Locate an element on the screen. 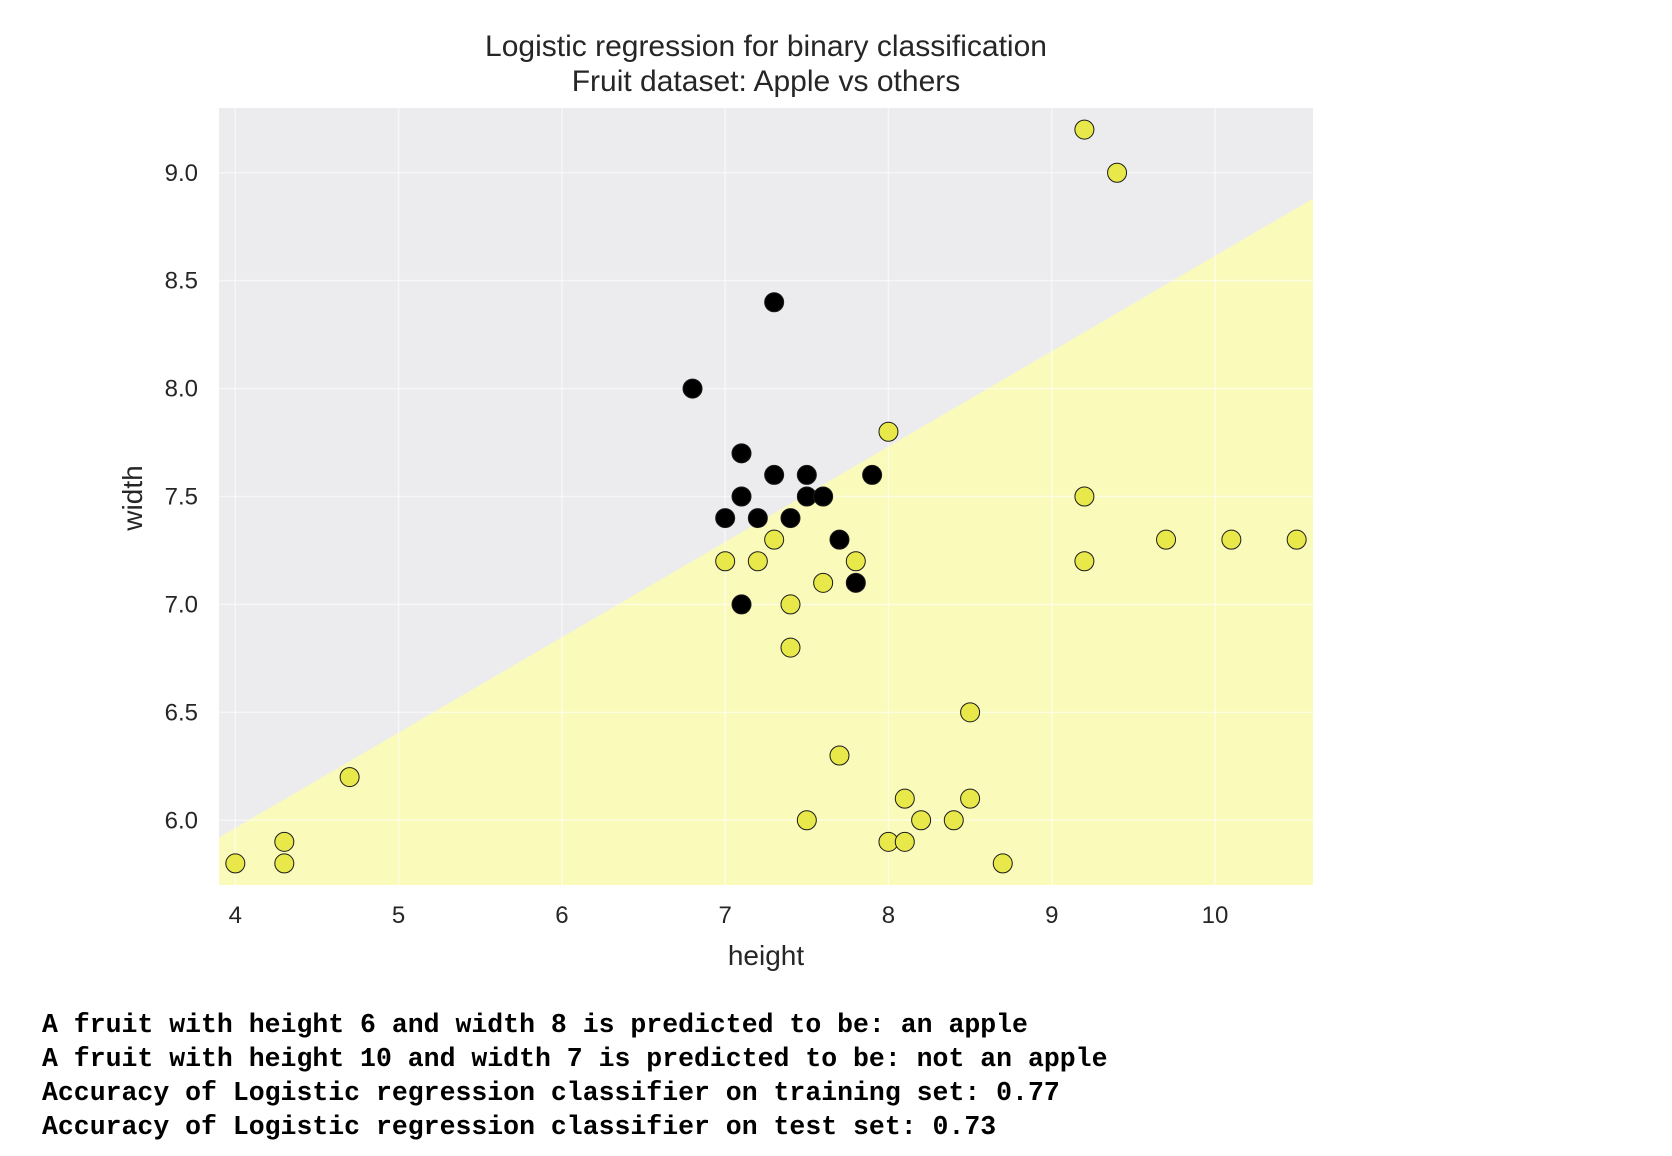 The height and width of the screenshot is (1156, 1672). y-tick-labels: 6.0 6.5 7.0 7.5 8.0 8.5 9.0 is located at coordinates (181, 497).